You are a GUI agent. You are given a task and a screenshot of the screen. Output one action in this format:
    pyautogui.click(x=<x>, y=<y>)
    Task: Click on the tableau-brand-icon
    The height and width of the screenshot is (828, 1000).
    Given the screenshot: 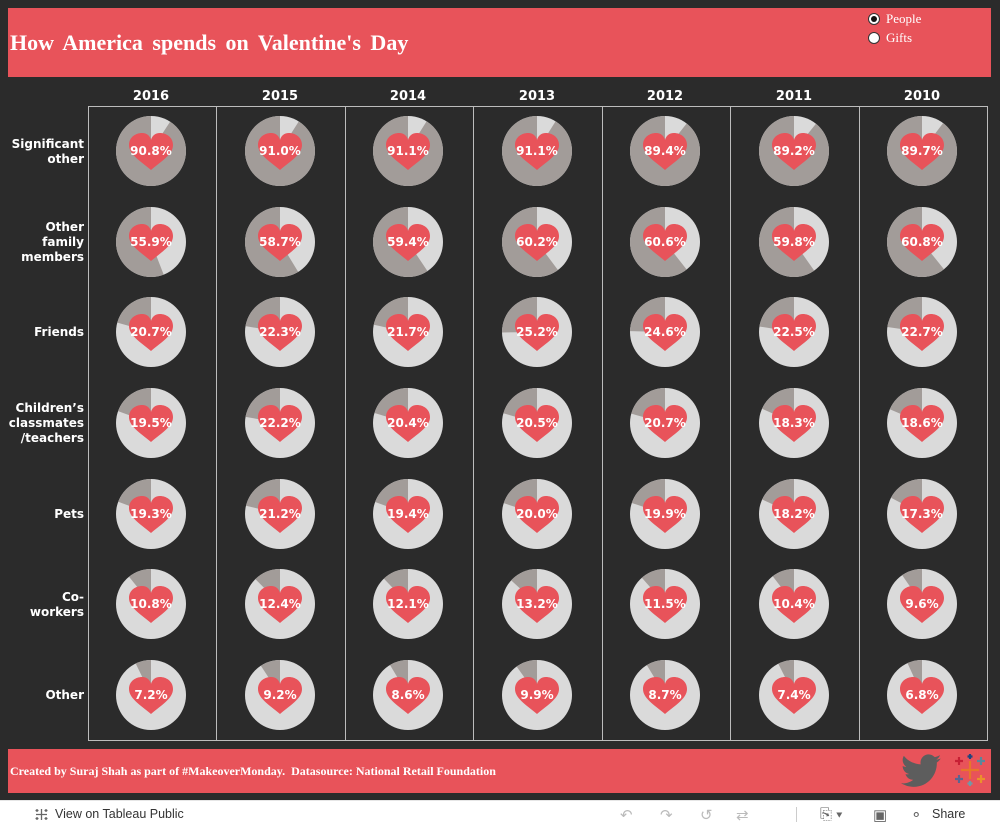 What is the action you would take?
    pyautogui.click(x=970, y=770)
    